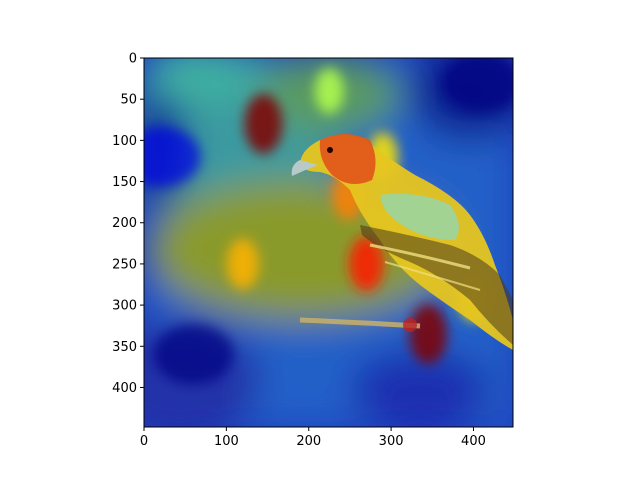  I want to click on x-tick-label: 400, so click(473, 441).